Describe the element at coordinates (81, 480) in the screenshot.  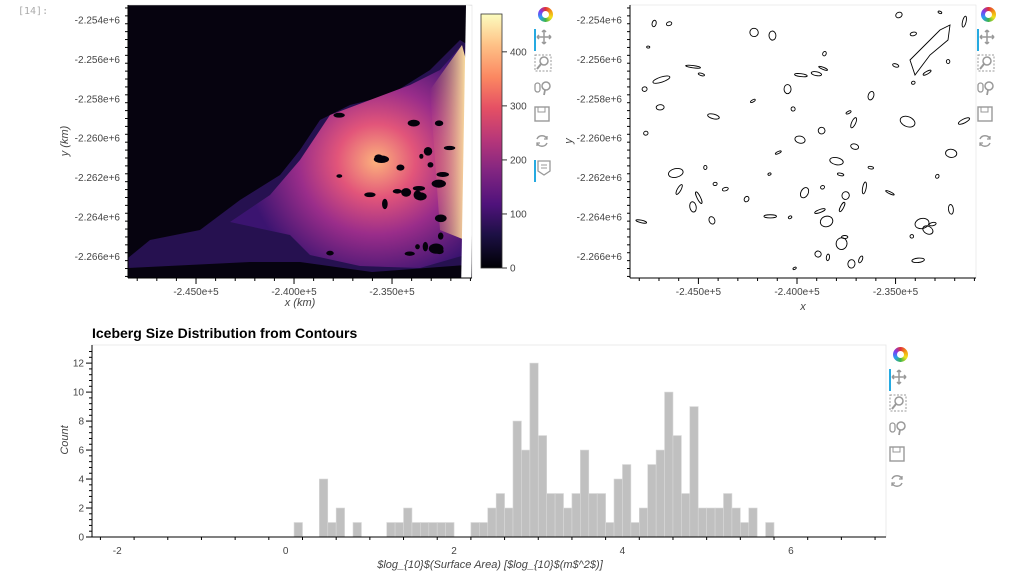
I see `y-tick-label: 4` at that location.